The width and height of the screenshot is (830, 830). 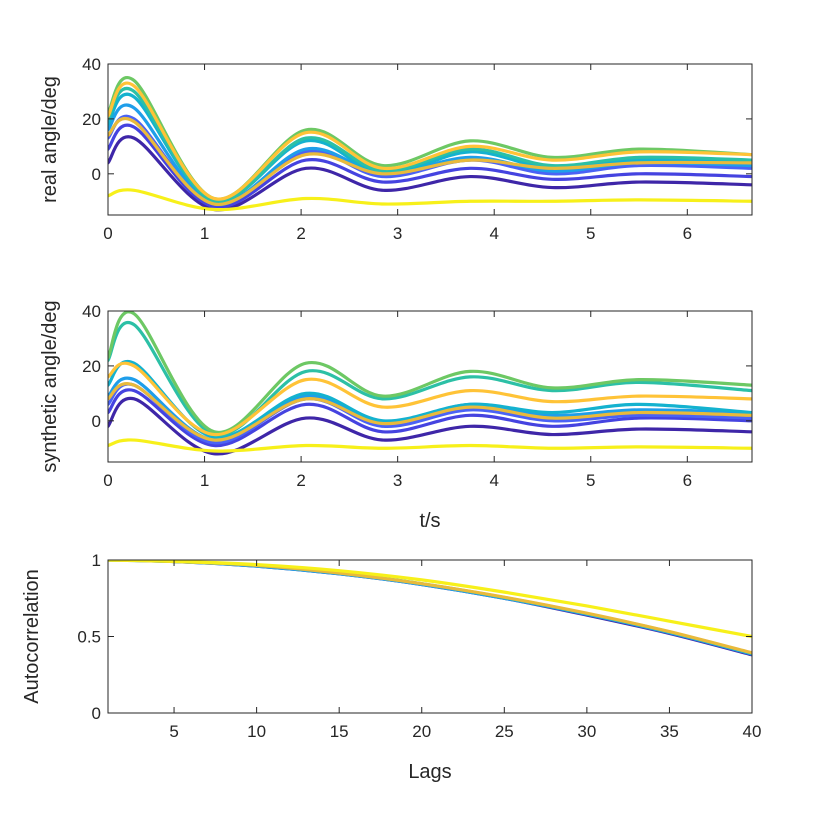 I want to click on x-axis-label: t/s, so click(x=429, y=521).